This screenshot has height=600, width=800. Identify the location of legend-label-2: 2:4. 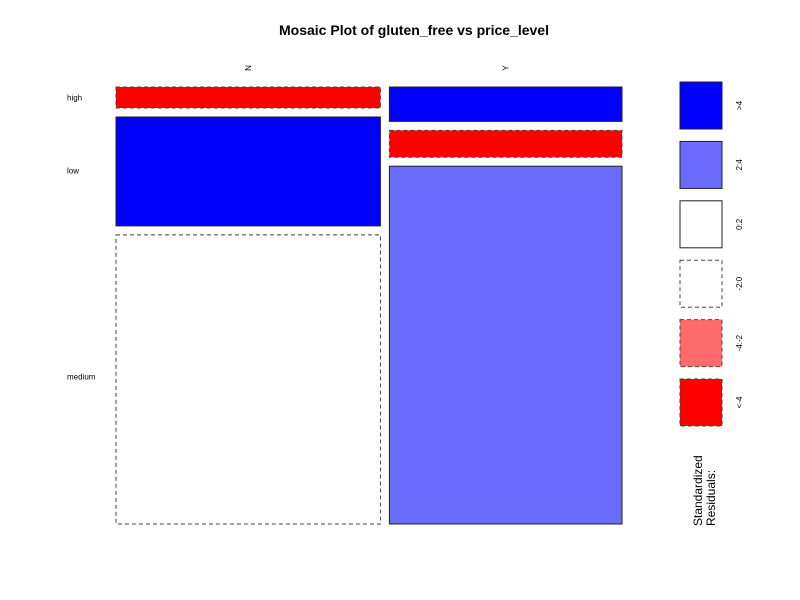
(739, 165).